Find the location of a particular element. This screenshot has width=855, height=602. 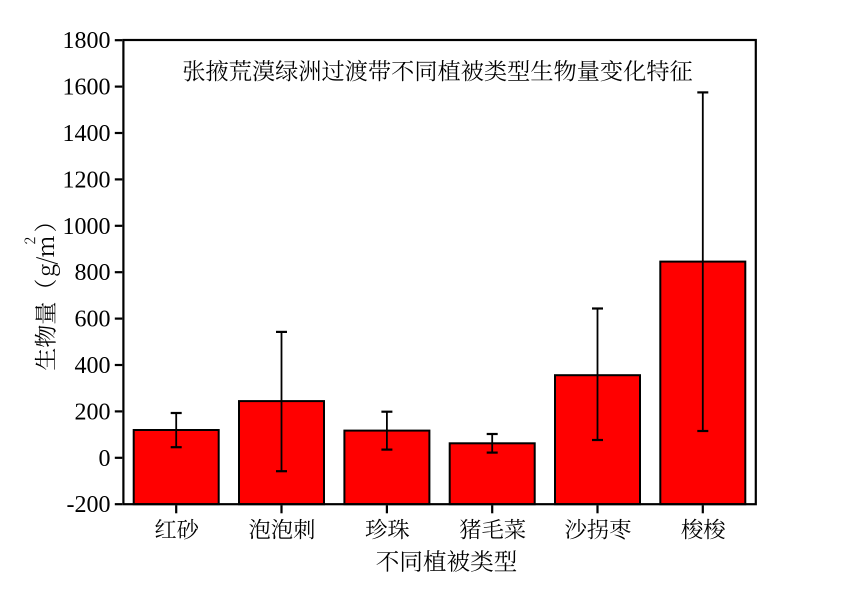

svg-text: -200 is located at coordinates (89, 505).